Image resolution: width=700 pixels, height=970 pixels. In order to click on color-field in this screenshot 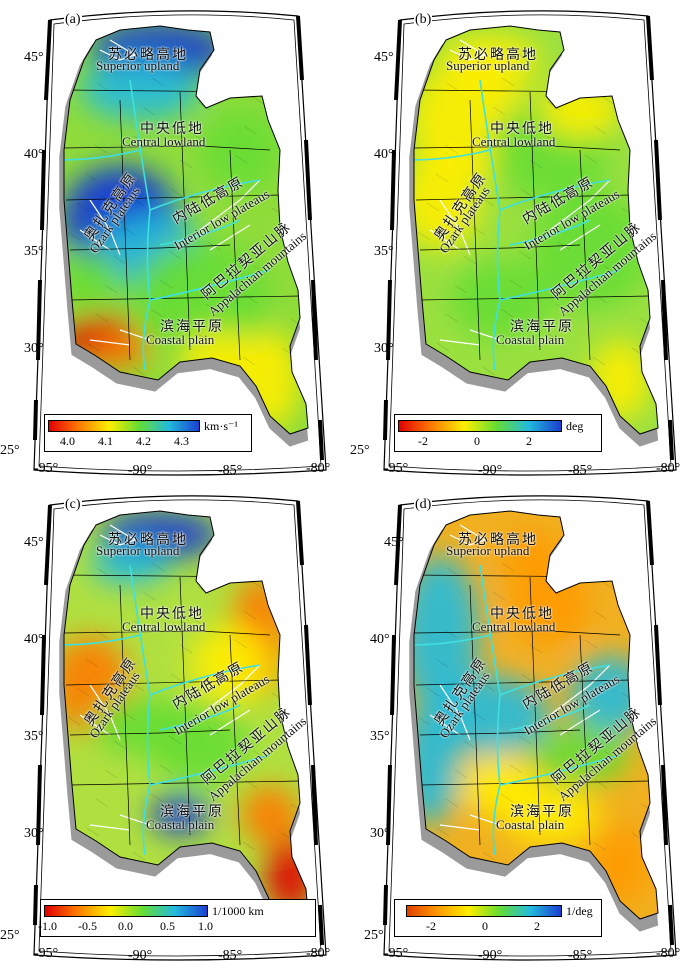, I will do `click(186, 715)`.